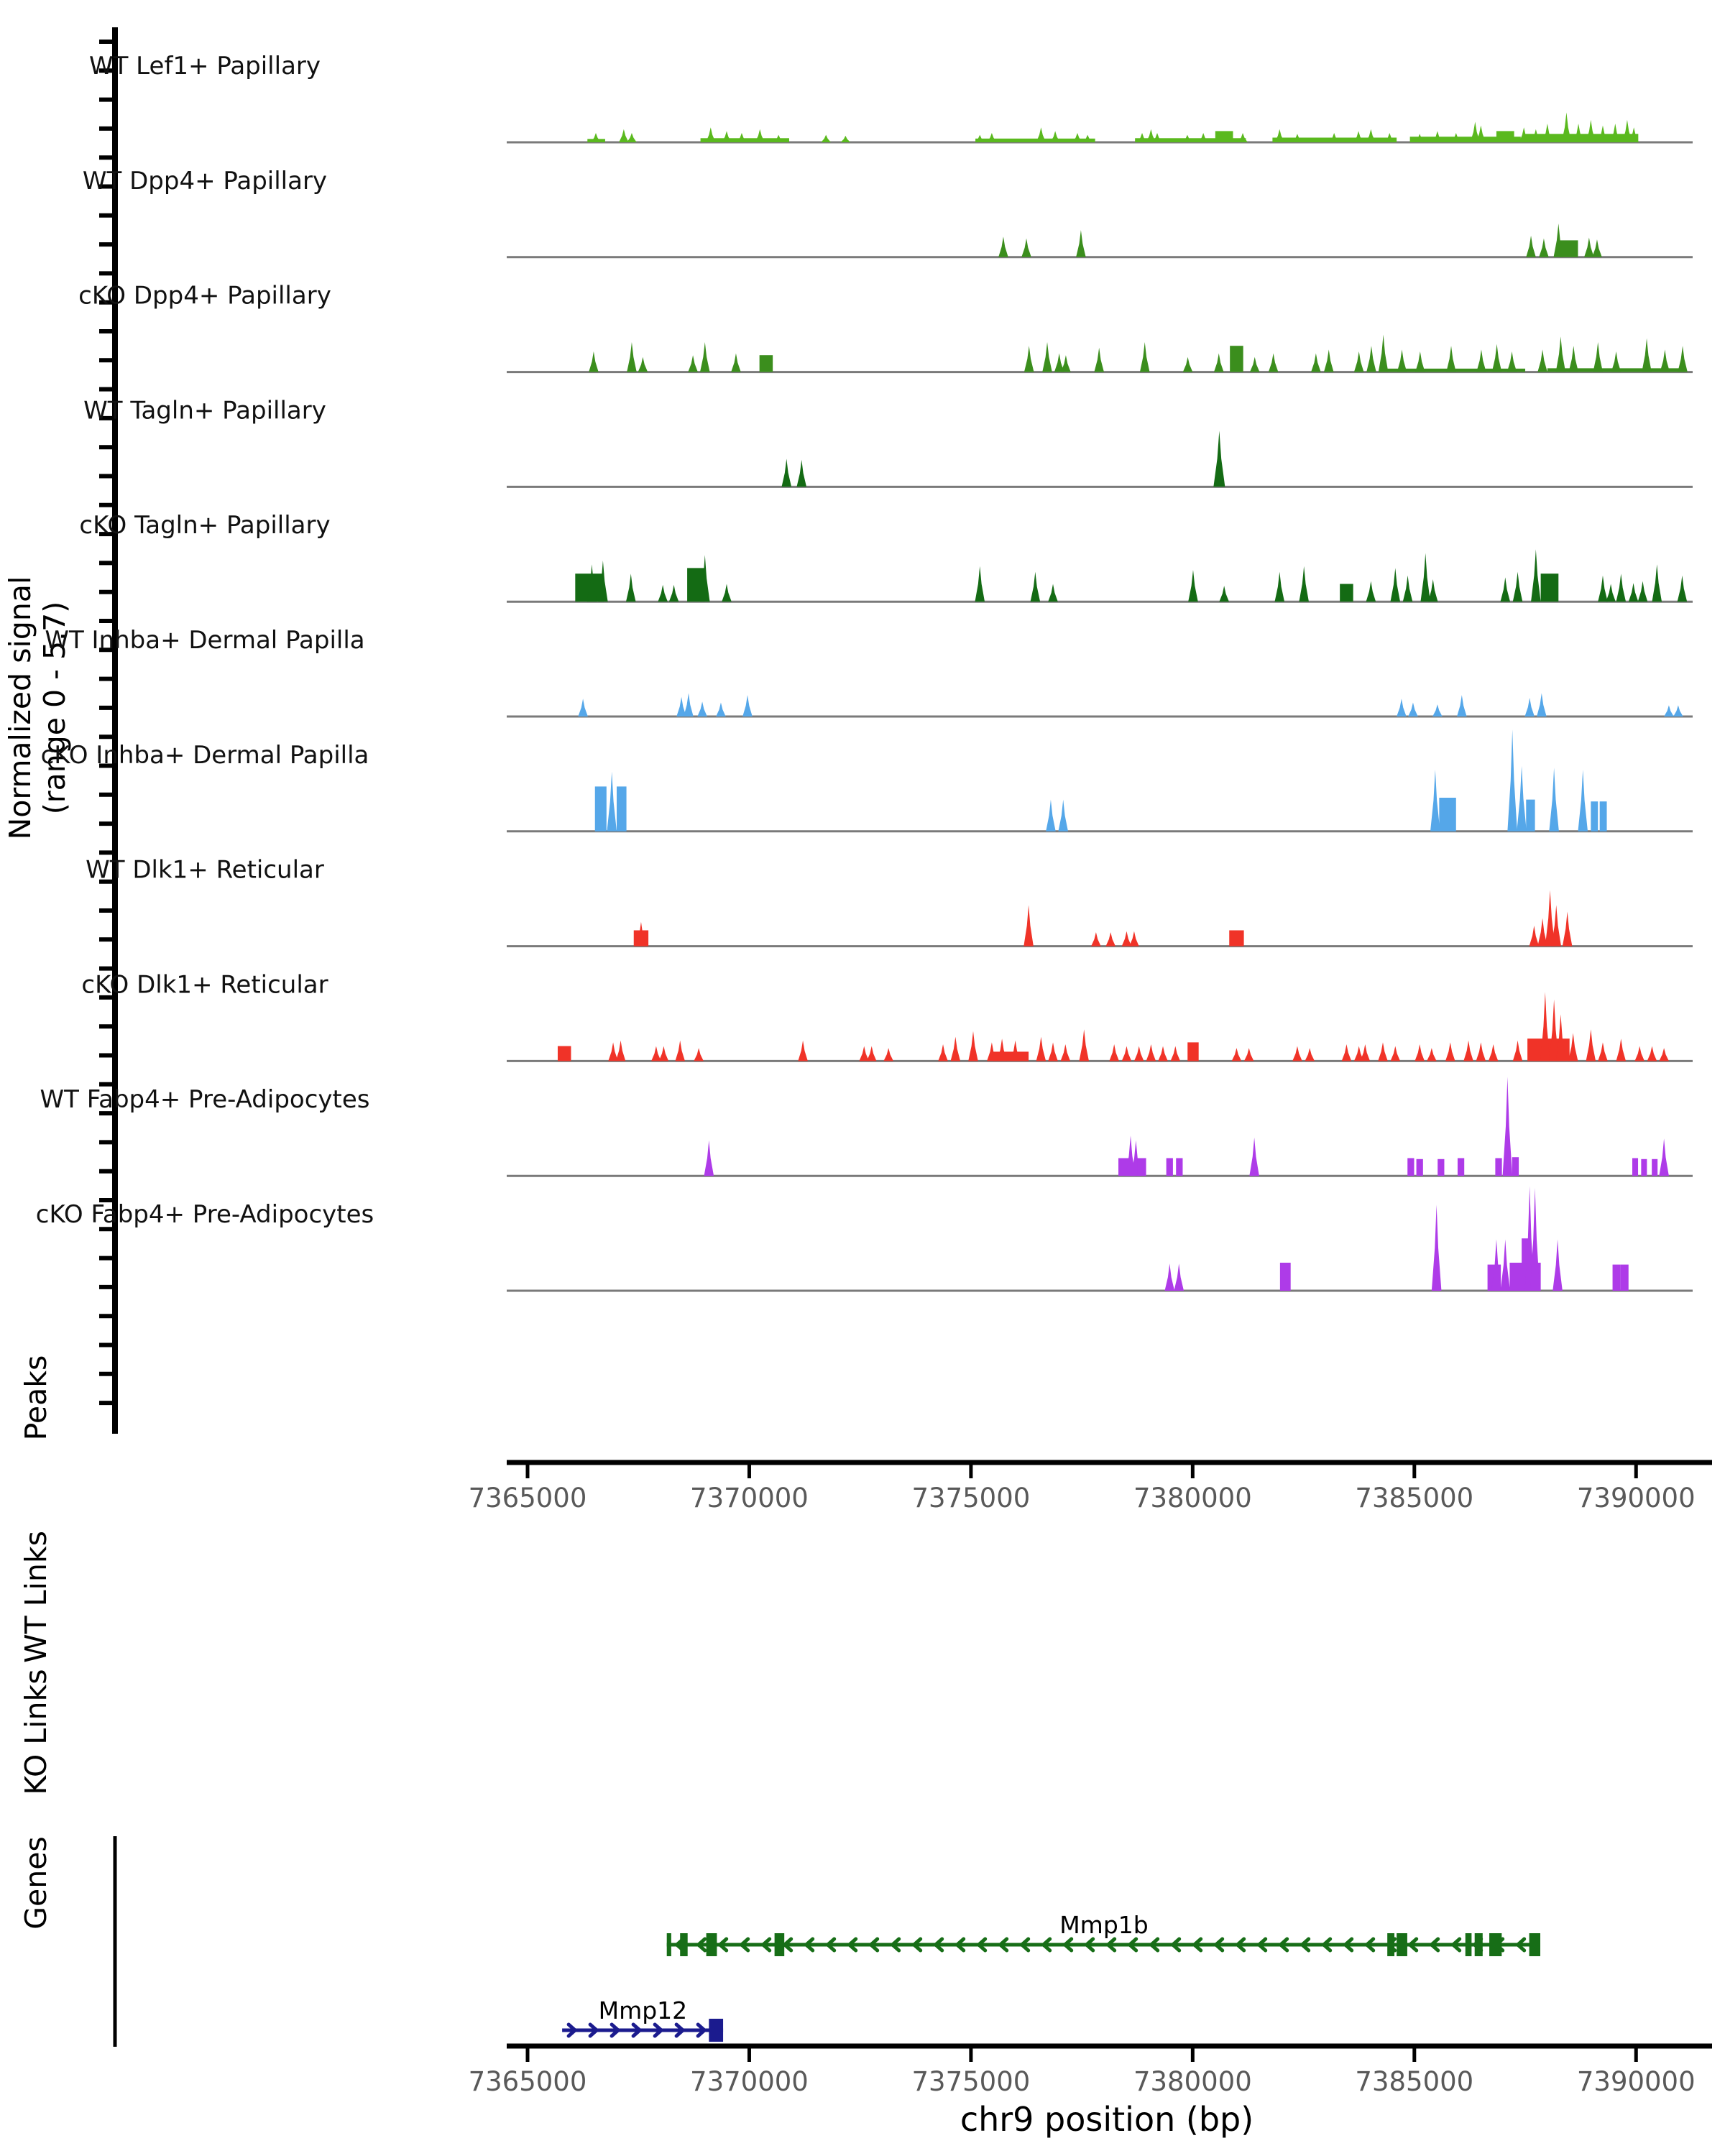 The image size is (1725, 2156). I want to click on track-label: cKO Fabp4+ Pre-Adipocytes, so click(205, 1214).